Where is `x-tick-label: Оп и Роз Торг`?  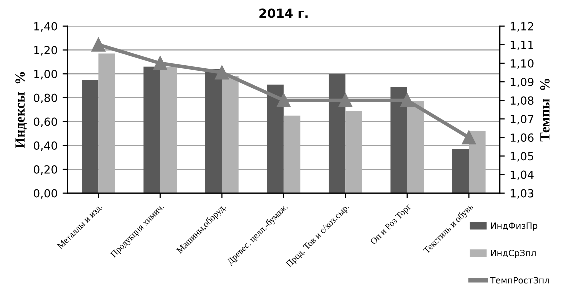 x-tick-label: Оп и Роз Торг is located at coordinates (392, 224).